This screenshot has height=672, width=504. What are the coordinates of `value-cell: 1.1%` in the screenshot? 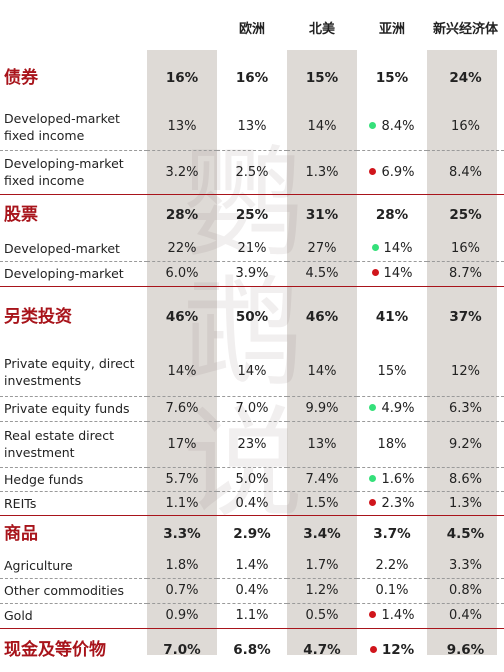 It's located at (252, 615).